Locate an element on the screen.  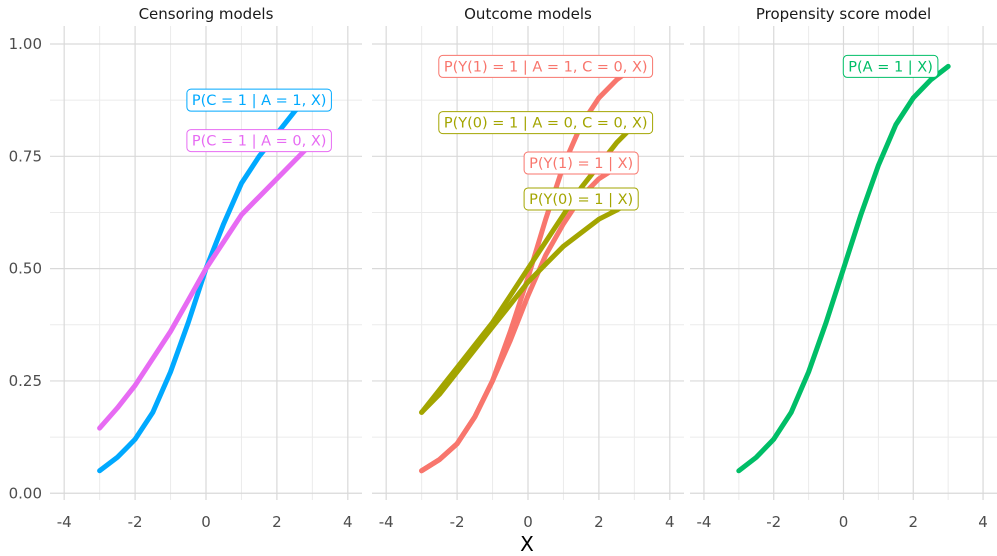
series-label-text: P(C = 1 | A = 0, X) is located at coordinates (259, 142).